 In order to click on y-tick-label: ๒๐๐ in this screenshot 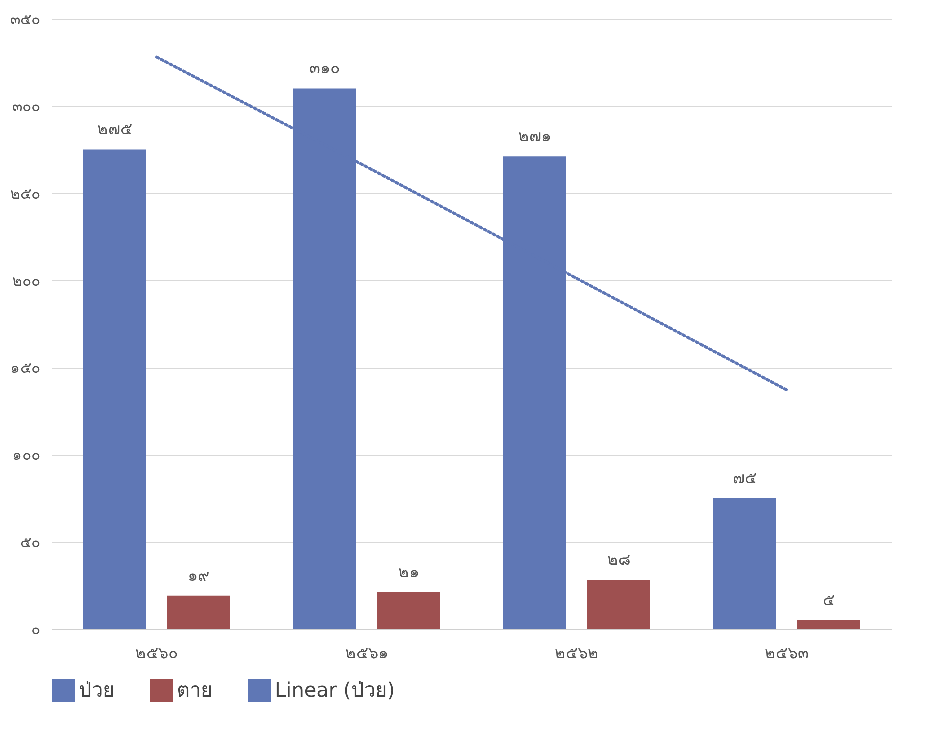, I will do `click(26, 281)`.